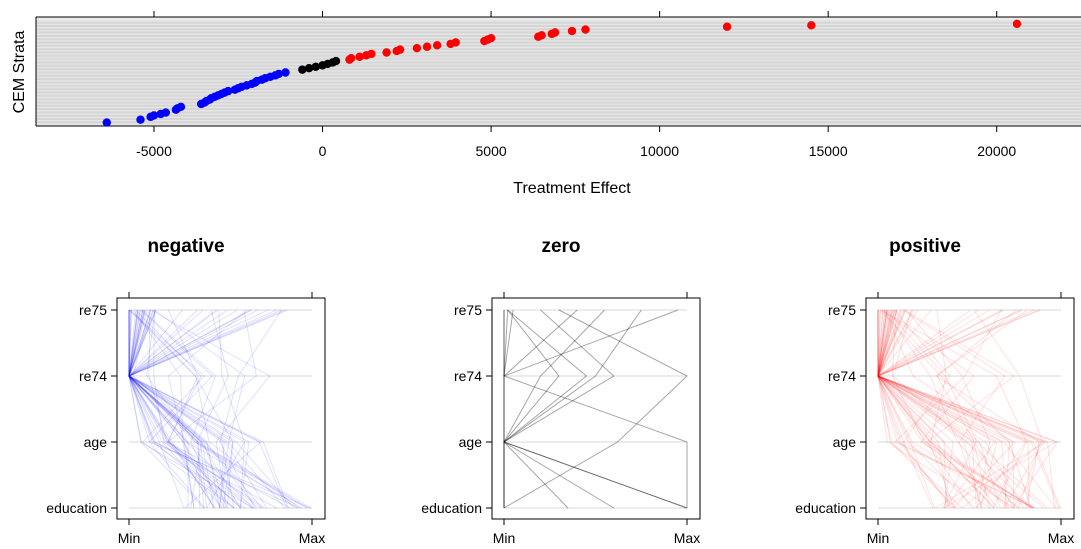 This screenshot has width=1081, height=549. I want to click on panel-negative: negative re75 re74 age education Min Max, so click(186, 391).